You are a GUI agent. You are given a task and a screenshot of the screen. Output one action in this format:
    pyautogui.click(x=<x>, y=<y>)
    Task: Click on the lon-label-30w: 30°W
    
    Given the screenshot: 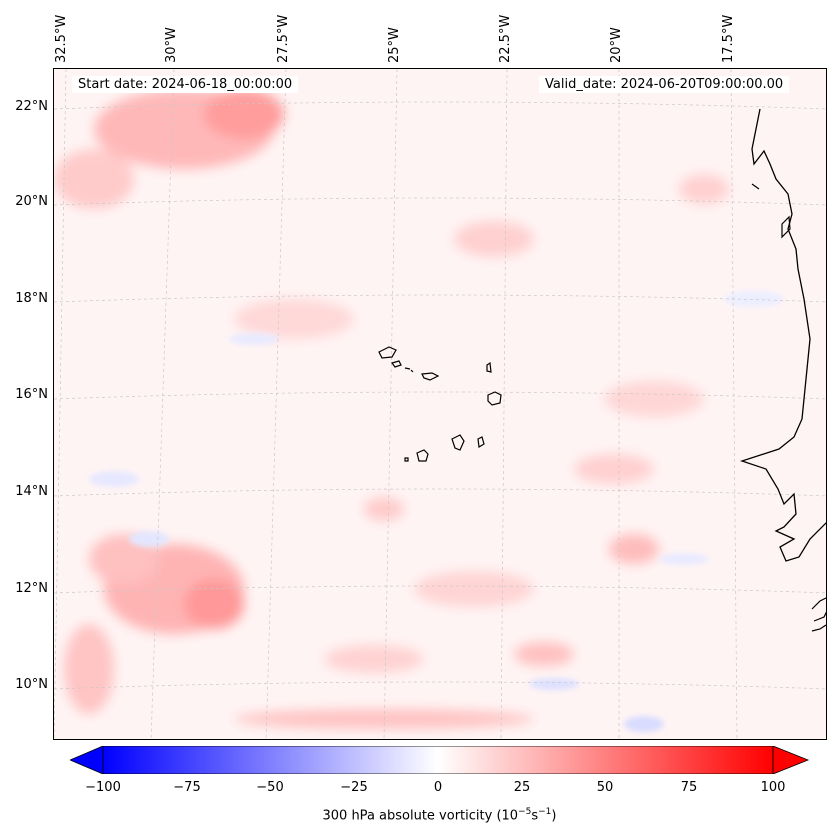 What is the action you would take?
    pyautogui.click(x=171, y=45)
    